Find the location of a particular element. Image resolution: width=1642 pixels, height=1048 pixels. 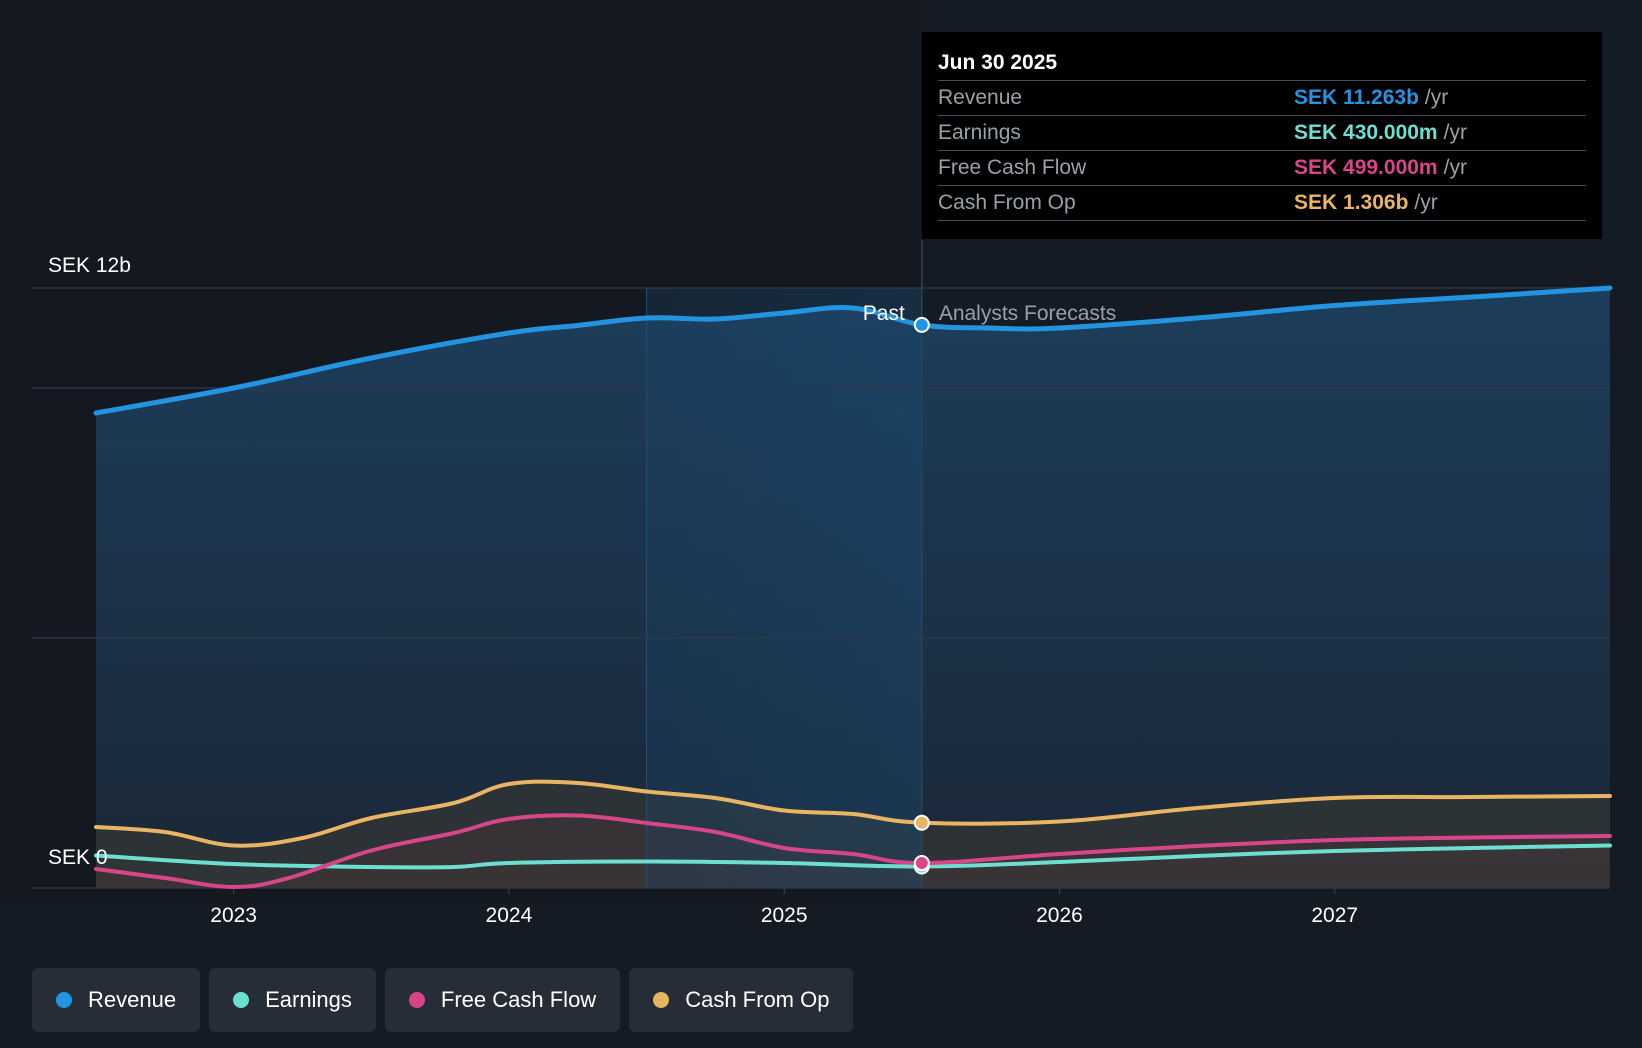

tooltip-label: Cash From Op is located at coordinates (1007, 202).